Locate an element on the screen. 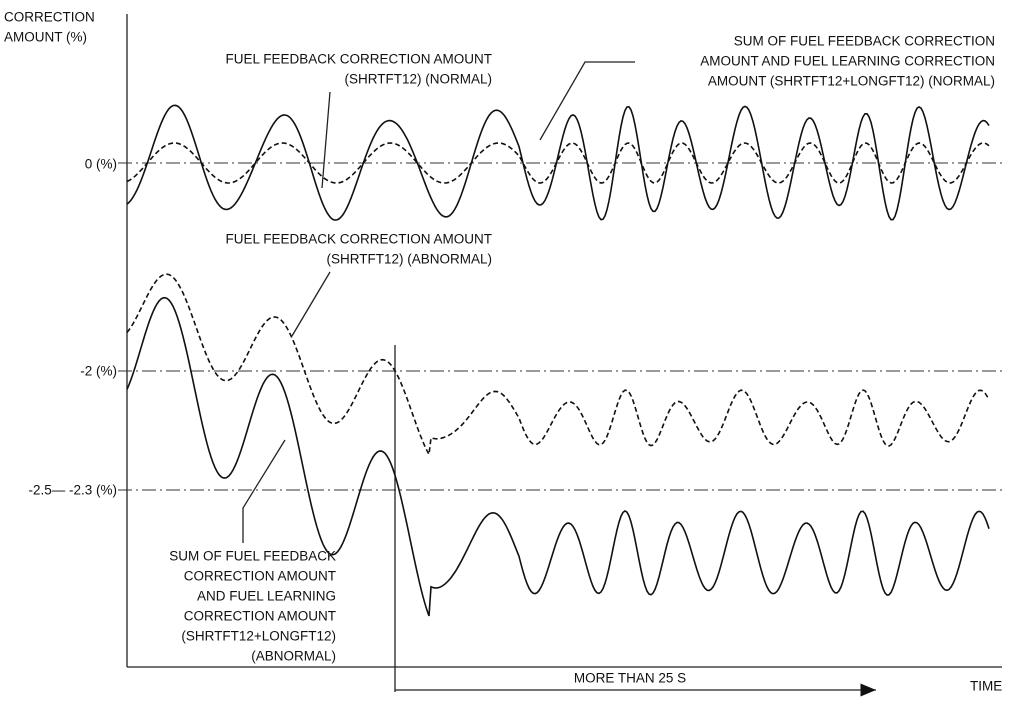  y-axis-label: AMOUNT (%) is located at coordinates (45, 37).